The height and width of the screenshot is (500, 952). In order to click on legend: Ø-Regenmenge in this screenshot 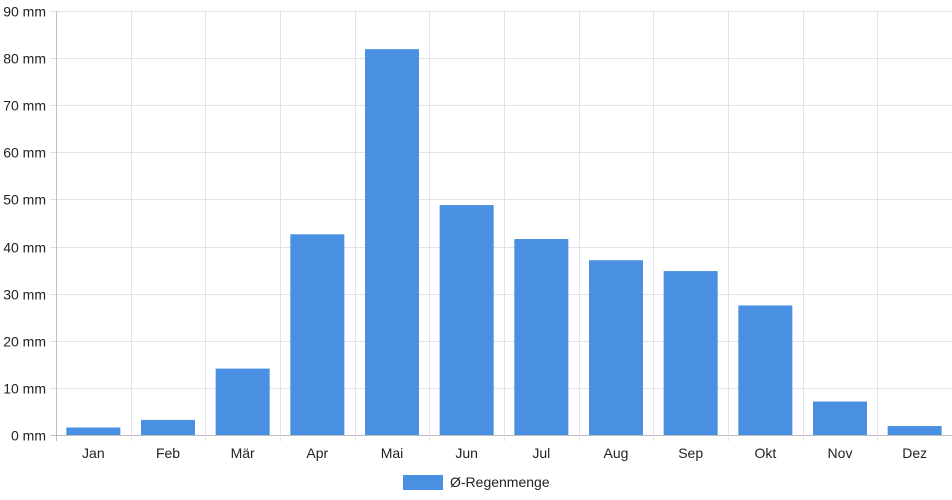, I will do `click(476, 482)`.